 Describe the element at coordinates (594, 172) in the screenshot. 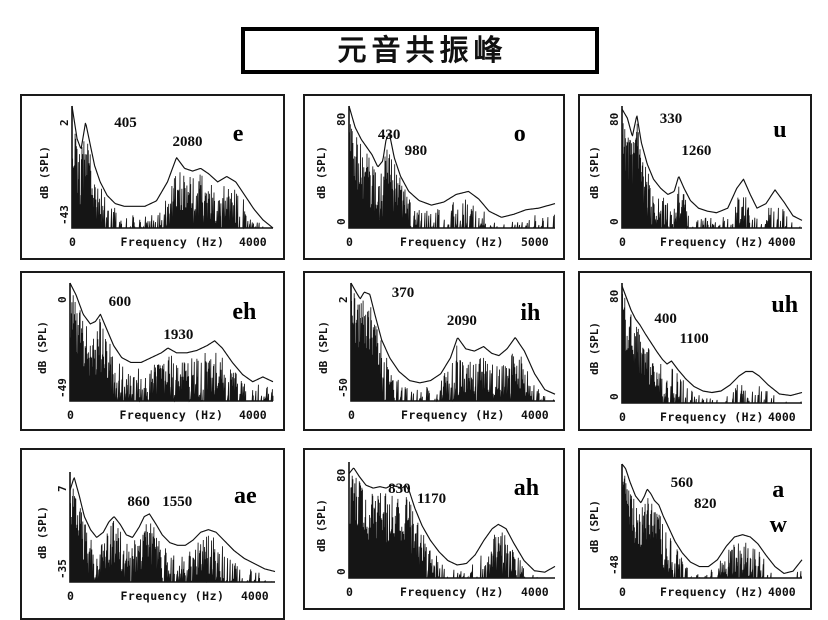

I see `y-axis-label-u: dB (SPL)` at that location.